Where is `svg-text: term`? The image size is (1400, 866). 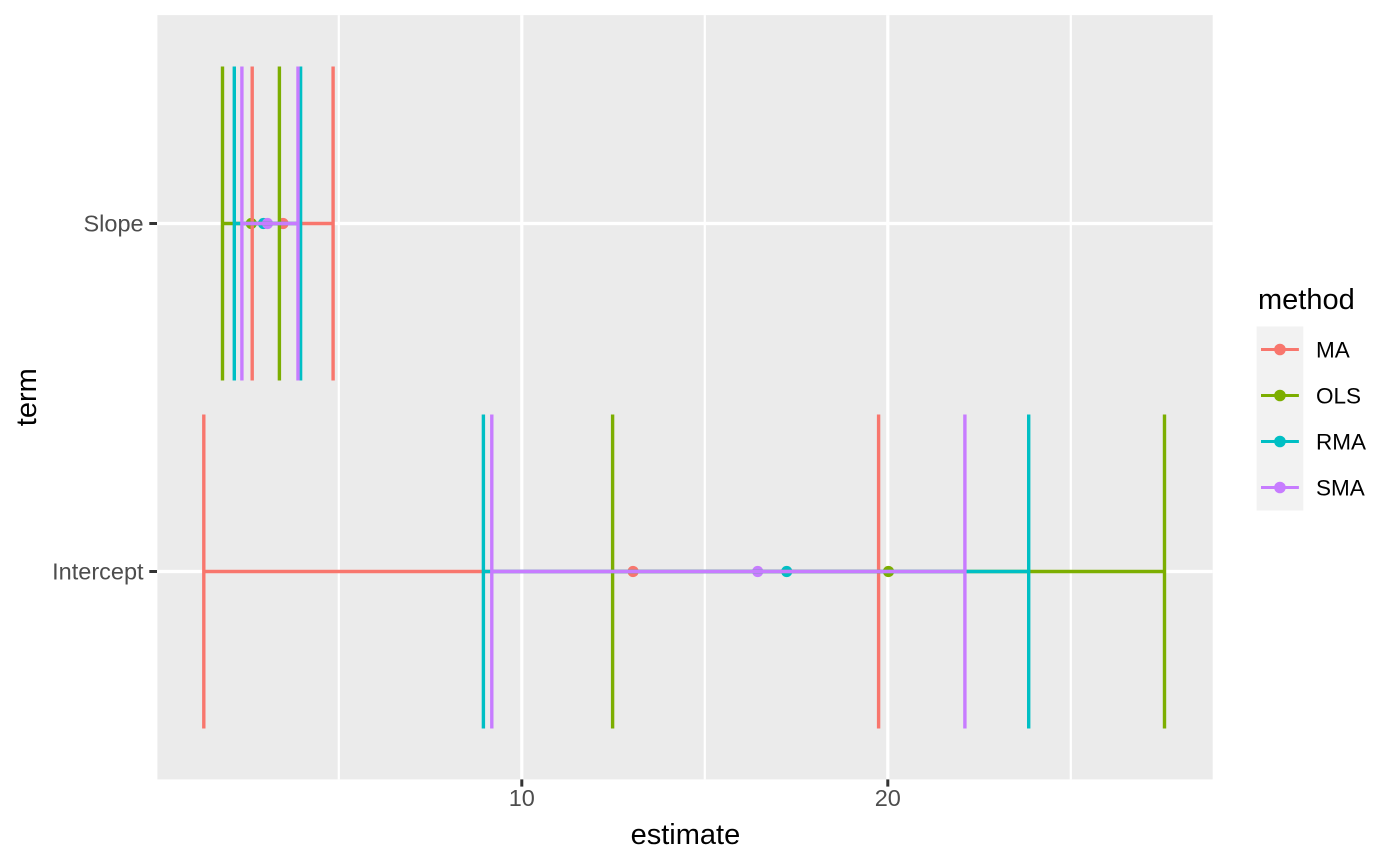
svg-text: term is located at coordinates (27, 397).